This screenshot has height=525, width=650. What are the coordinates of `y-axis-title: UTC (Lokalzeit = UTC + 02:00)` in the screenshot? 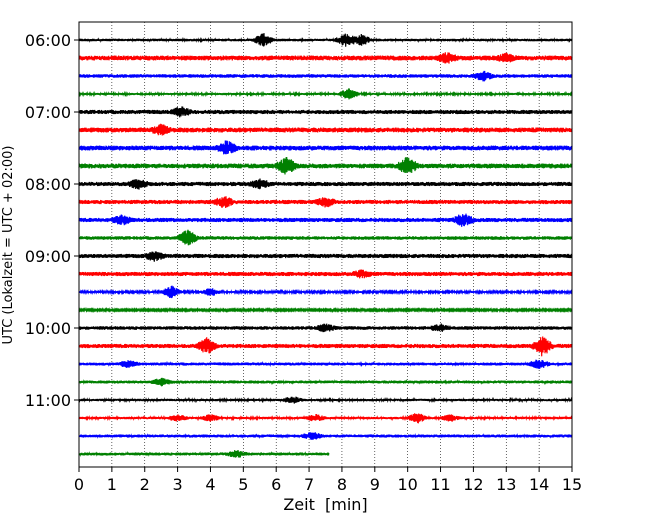 It's located at (8, 245).